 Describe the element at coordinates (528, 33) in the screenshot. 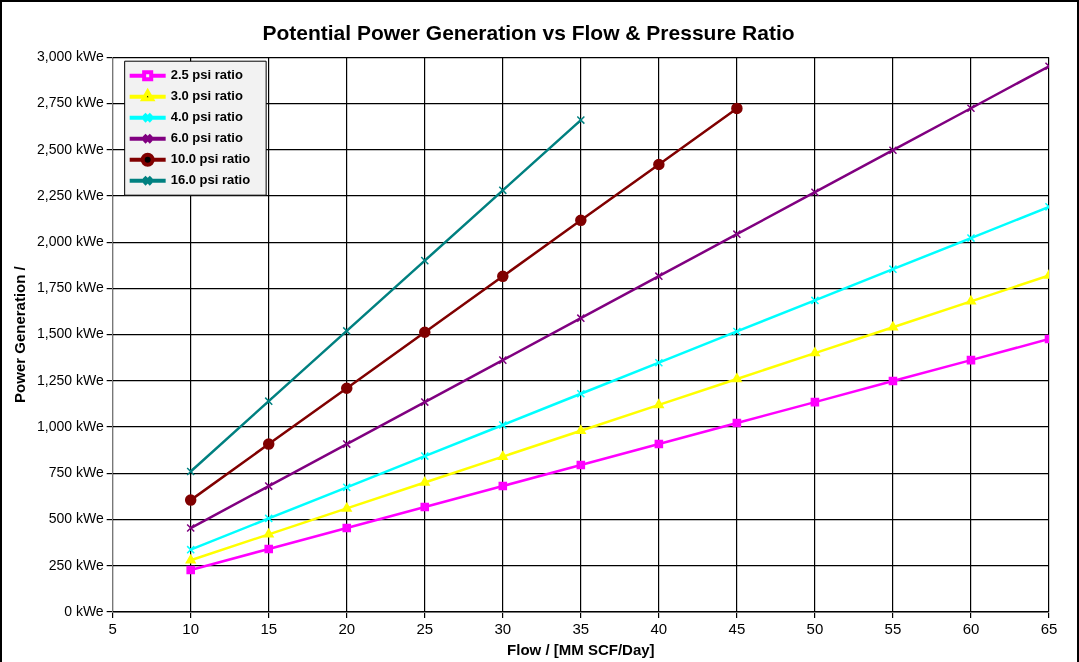

I see `chart-title: Potential Power Generation vs Flow & Pressure Ratio` at that location.